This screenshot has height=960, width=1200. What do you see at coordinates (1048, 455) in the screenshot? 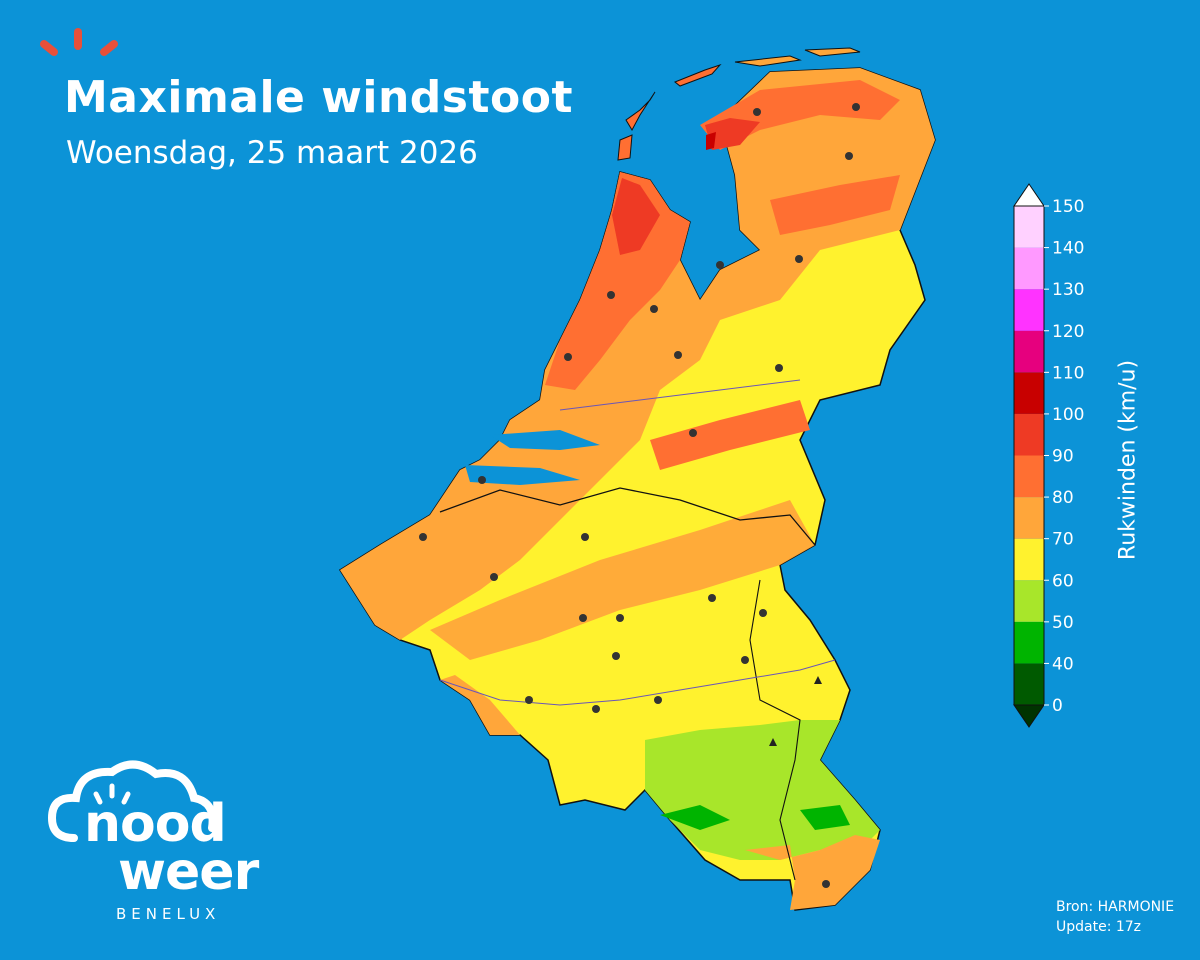
I see `wind-gust-colorbar: 0 40 50 60 70 80 90 100 110 120 130 140 150` at bounding box center [1048, 455].